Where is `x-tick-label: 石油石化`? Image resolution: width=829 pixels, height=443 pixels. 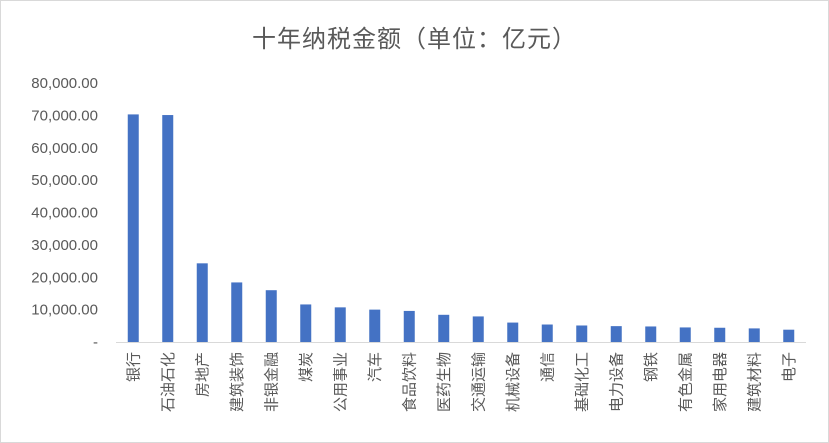
x-tick-label: 石油石化 is located at coordinates (168, 382).